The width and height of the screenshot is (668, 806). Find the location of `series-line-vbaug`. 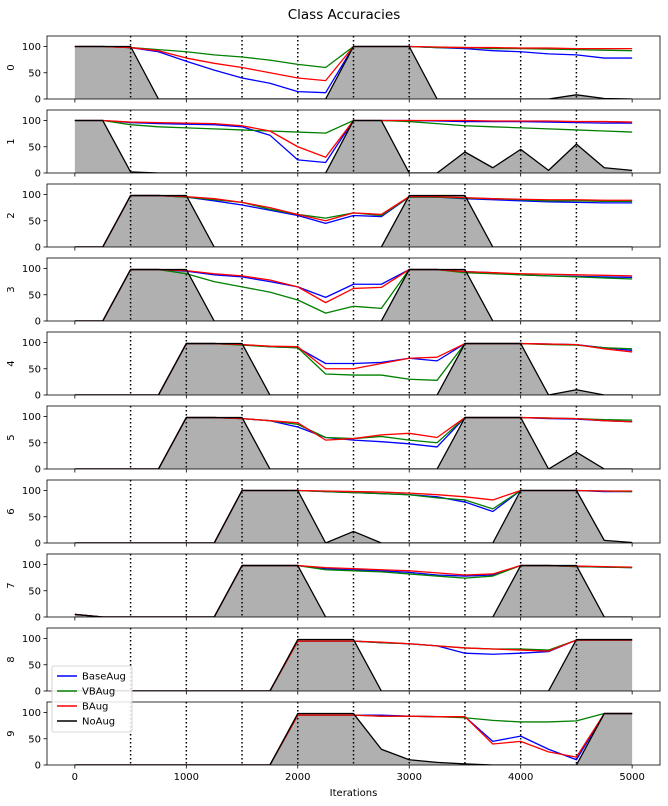

series-line-vbaug is located at coordinates (353, 294).